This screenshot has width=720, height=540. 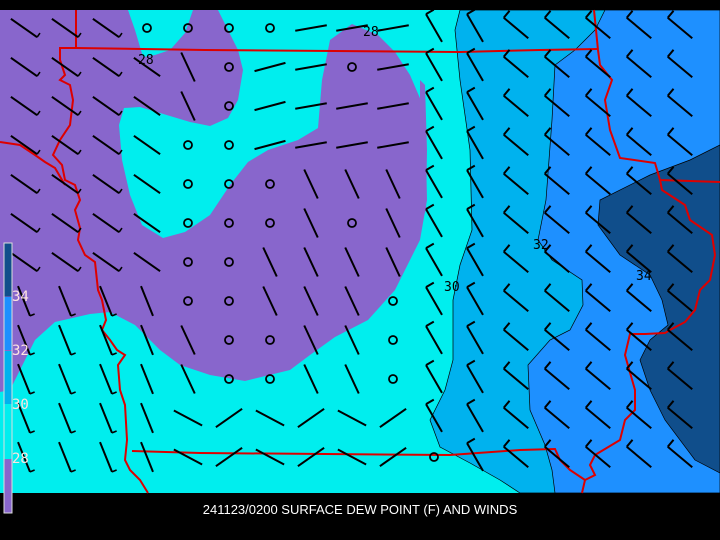 What do you see at coordinates (541, 245) in the screenshot?
I see `contour-label: 32` at bounding box center [541, 245].